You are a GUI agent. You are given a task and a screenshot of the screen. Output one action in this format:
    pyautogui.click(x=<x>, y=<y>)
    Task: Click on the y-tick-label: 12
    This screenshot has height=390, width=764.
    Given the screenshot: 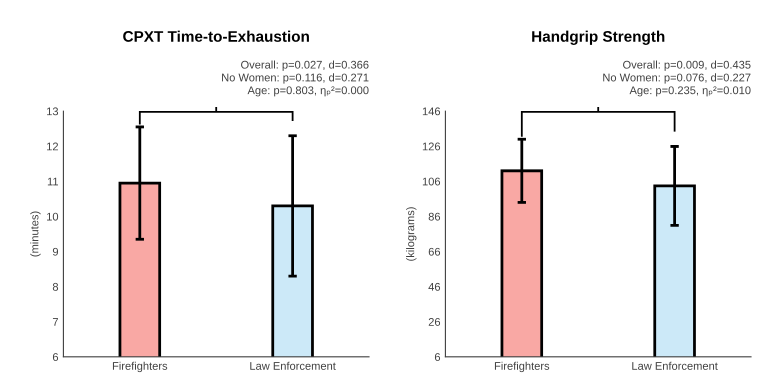 What is the action you would take?
    pyautogui.click(x=52, y=146)
    